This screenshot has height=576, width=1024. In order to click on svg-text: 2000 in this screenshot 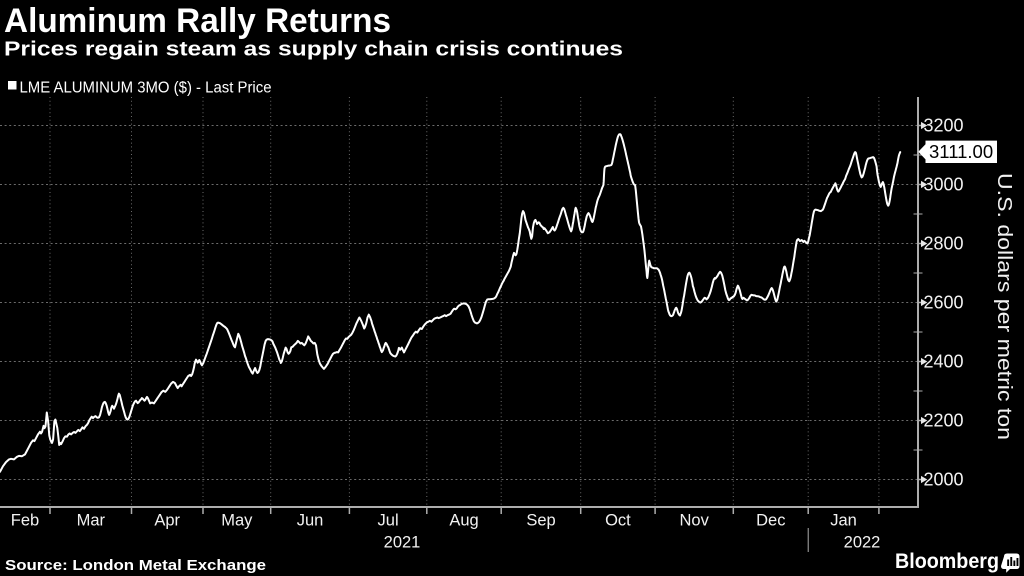, I will do `click(944, 480)`.